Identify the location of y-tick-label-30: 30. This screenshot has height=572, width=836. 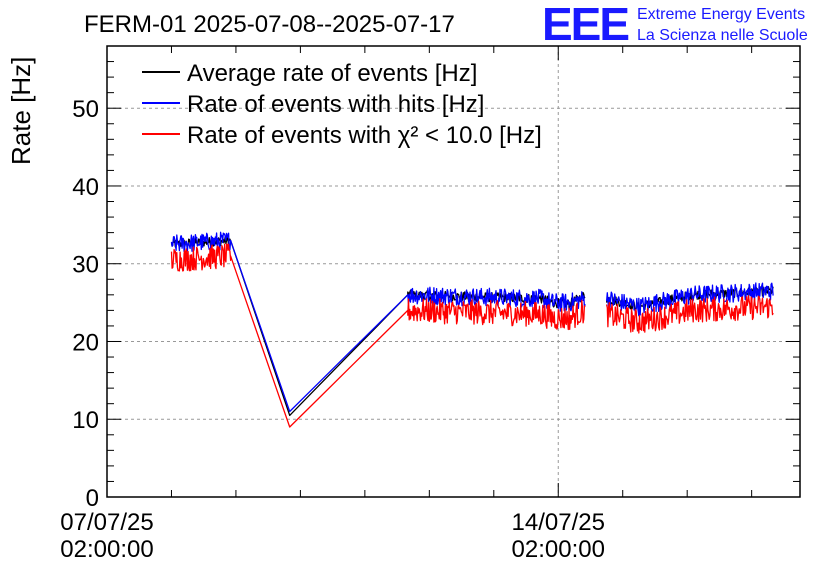
(85, 265).